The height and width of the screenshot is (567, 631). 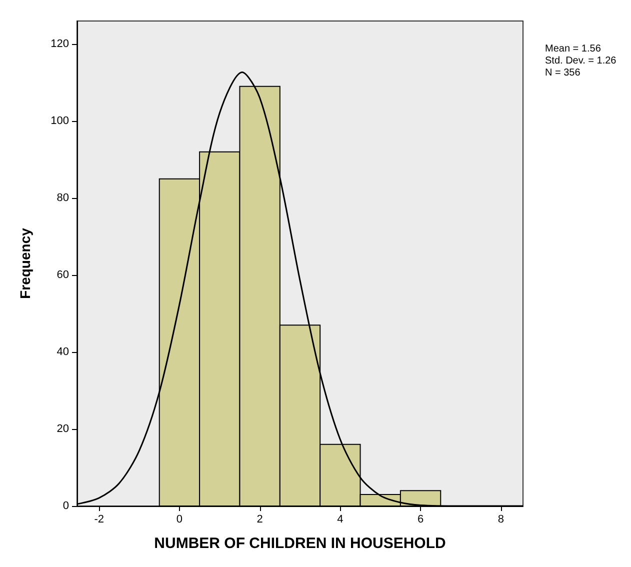 I want to click on y-tick-label: 0, so click(x=65, y=506).